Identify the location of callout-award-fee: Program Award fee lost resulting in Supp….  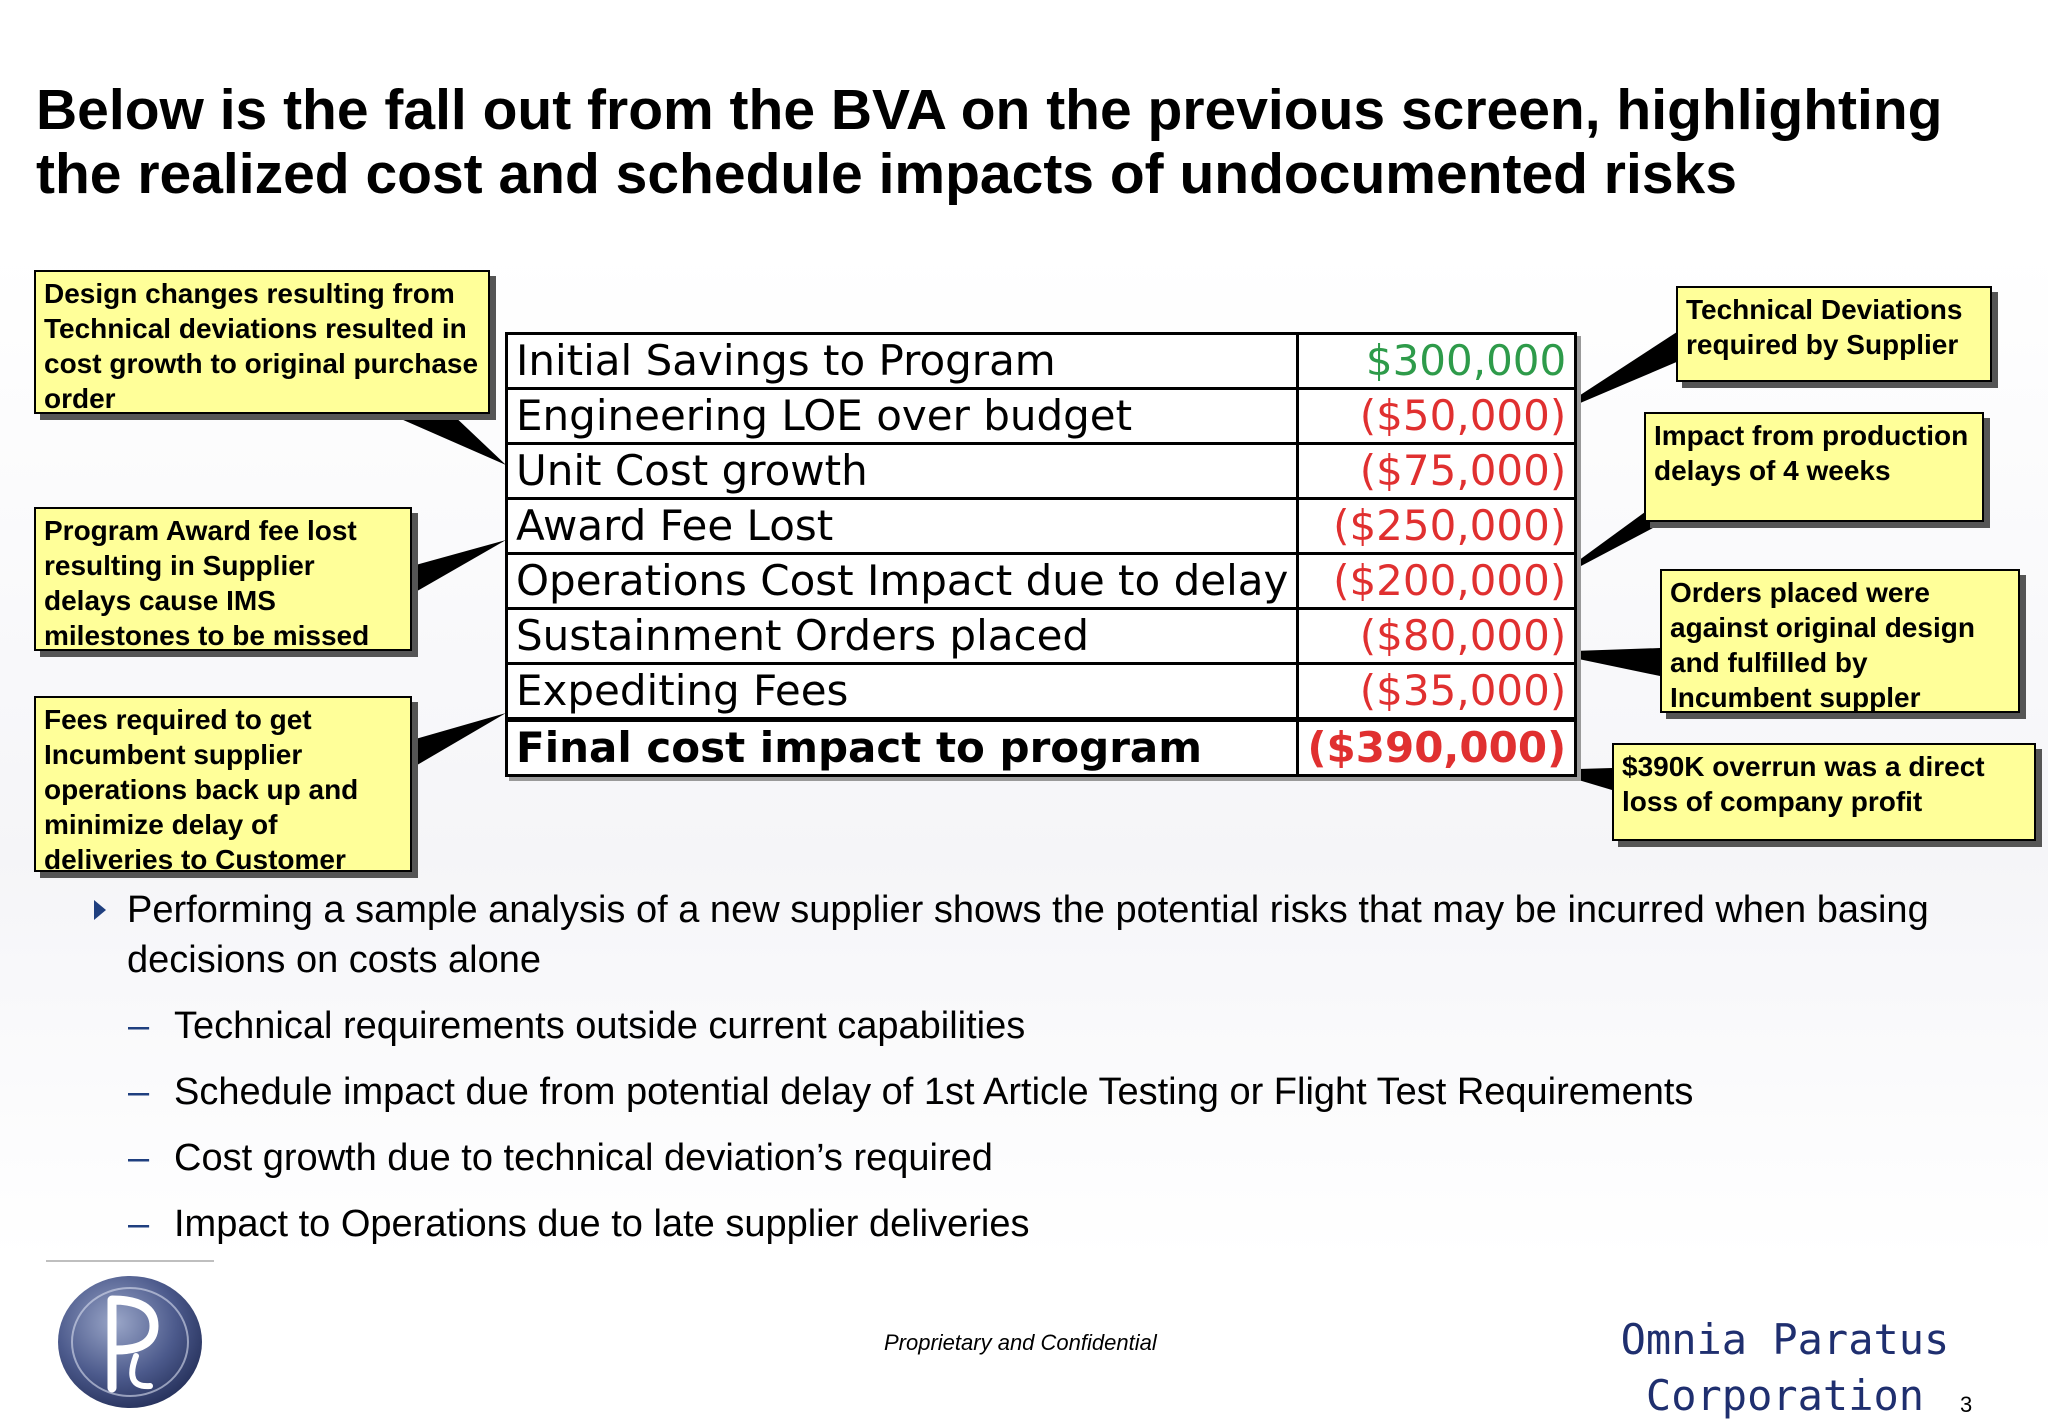
(223, 579).